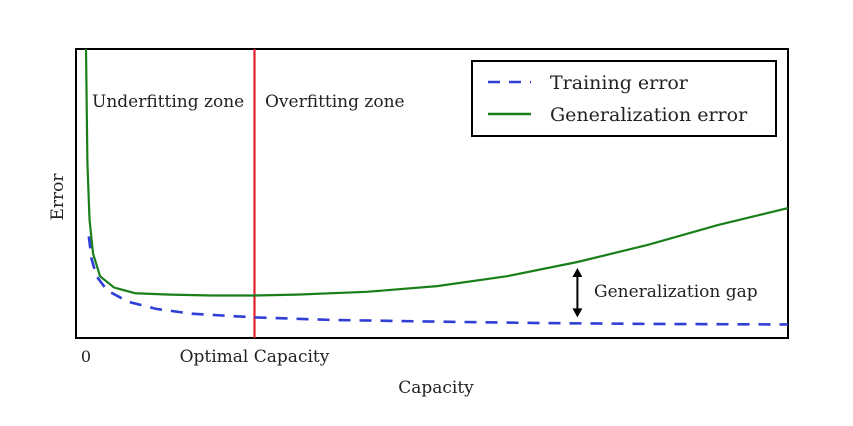 This screenshot has height=426, width=853. Describe the element at coordinates (577, 293) in the screenshot. I see `generalization-gap-arrow` at that location.